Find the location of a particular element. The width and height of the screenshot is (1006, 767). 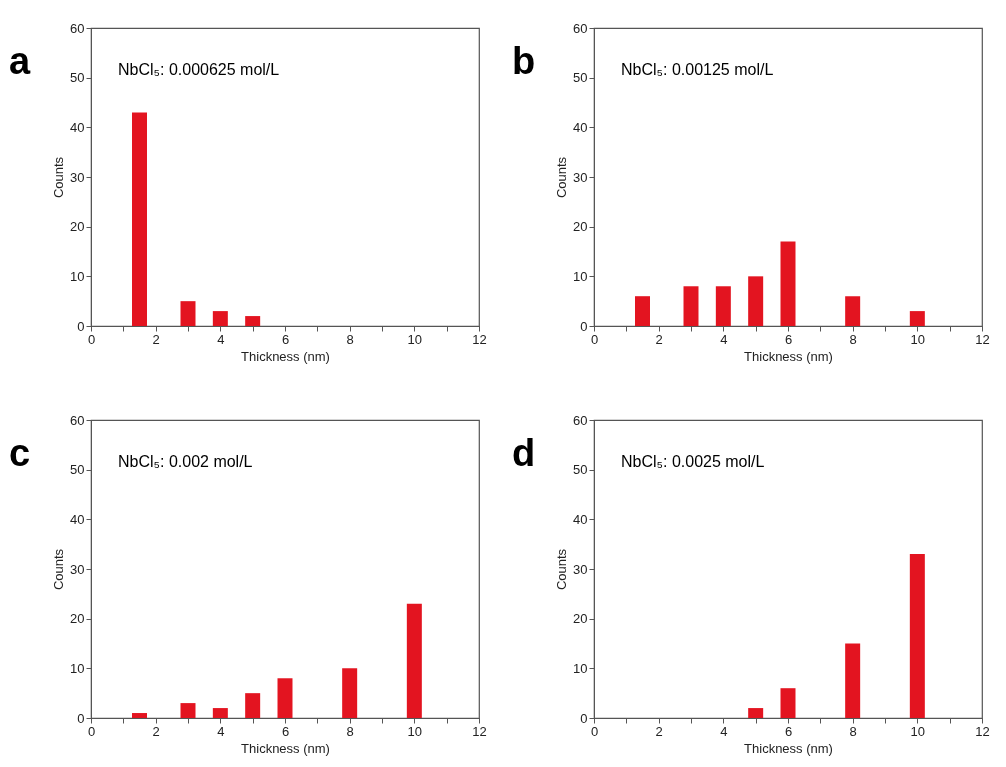

chart-title: b is located at coordinates (524, 61).